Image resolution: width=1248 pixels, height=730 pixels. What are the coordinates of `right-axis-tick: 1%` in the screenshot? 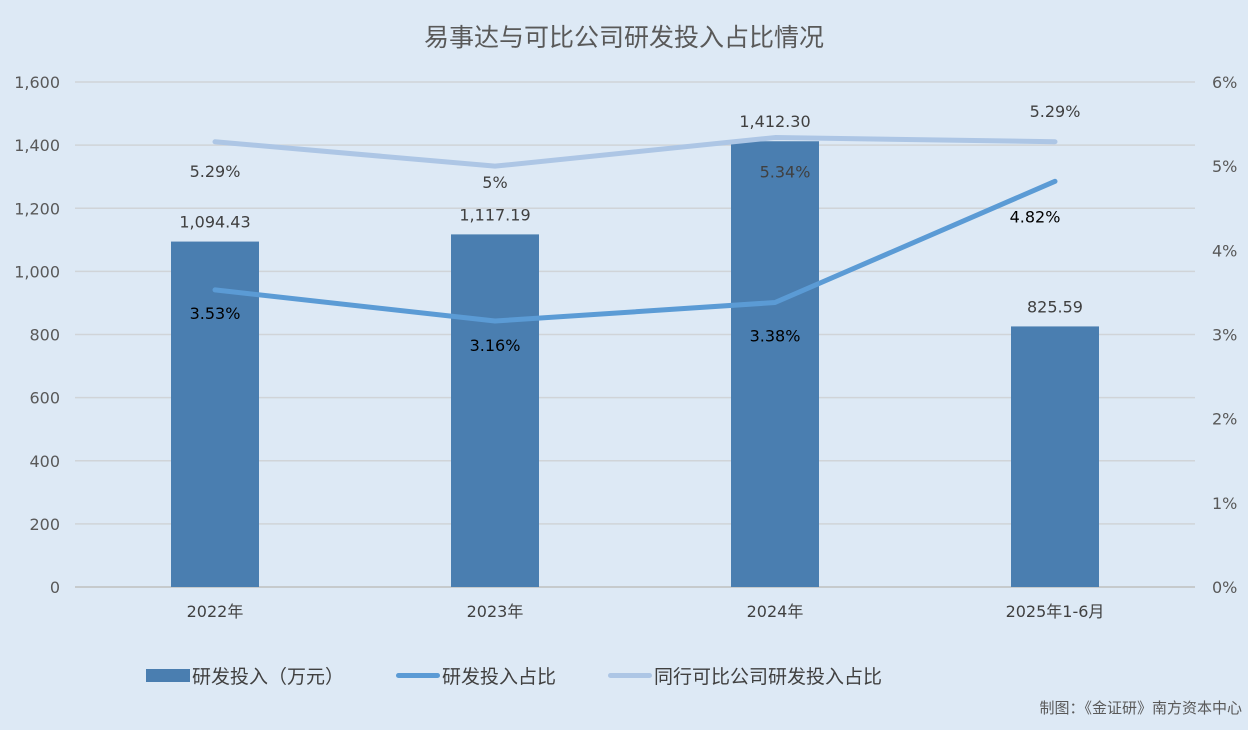 It's located at (1224, 503).